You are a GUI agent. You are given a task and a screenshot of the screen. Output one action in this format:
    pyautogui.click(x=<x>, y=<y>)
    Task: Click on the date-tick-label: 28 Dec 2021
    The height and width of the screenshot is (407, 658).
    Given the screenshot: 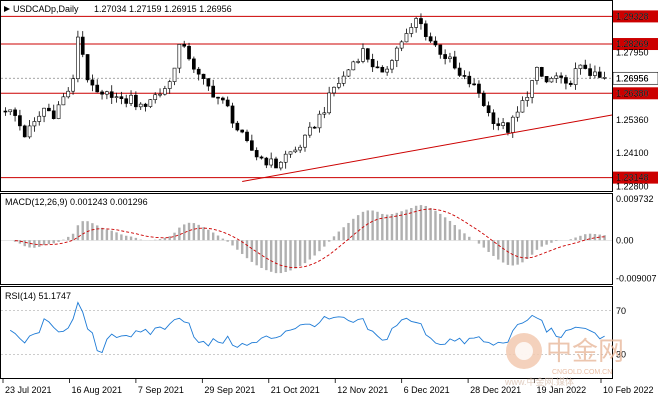 What is the action you would take?
    pyautogui.click(x=495, y=390)
    